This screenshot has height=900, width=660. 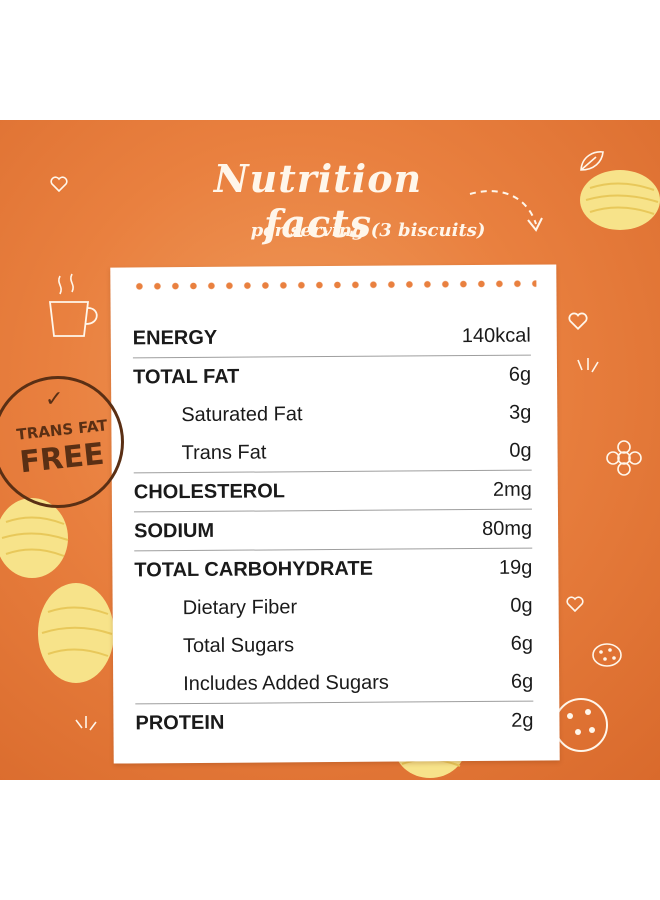 What do you see at coordinates (175, 337) in the screenshot?
I see `nutrient-label: ENERGY` at bounding box center [175, 337].